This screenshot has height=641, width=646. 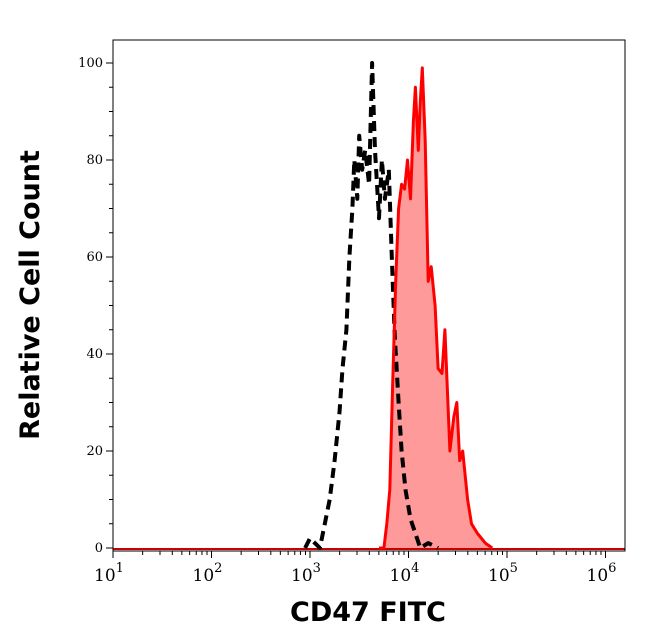 What do you see at coordinates (317, 568) in the screenshot?
I see `x-tick-exp: 3` at bounding box center [317, 568].